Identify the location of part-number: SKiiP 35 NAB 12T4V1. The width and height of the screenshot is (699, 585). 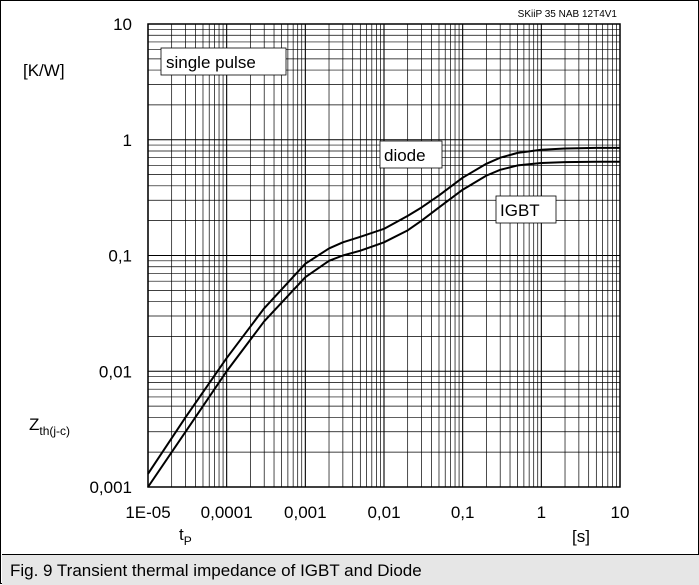
(568, 14).